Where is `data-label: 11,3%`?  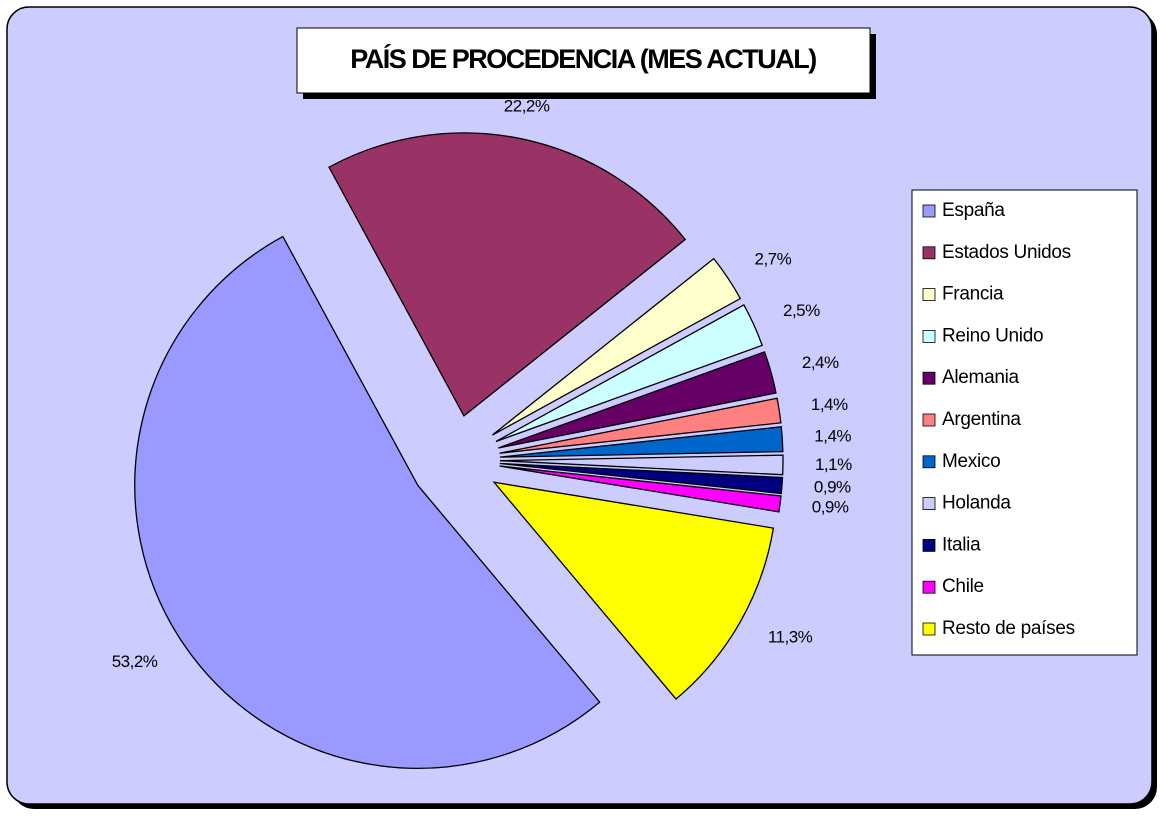
data-label: 11,3% is located at coordinates (790, 637).